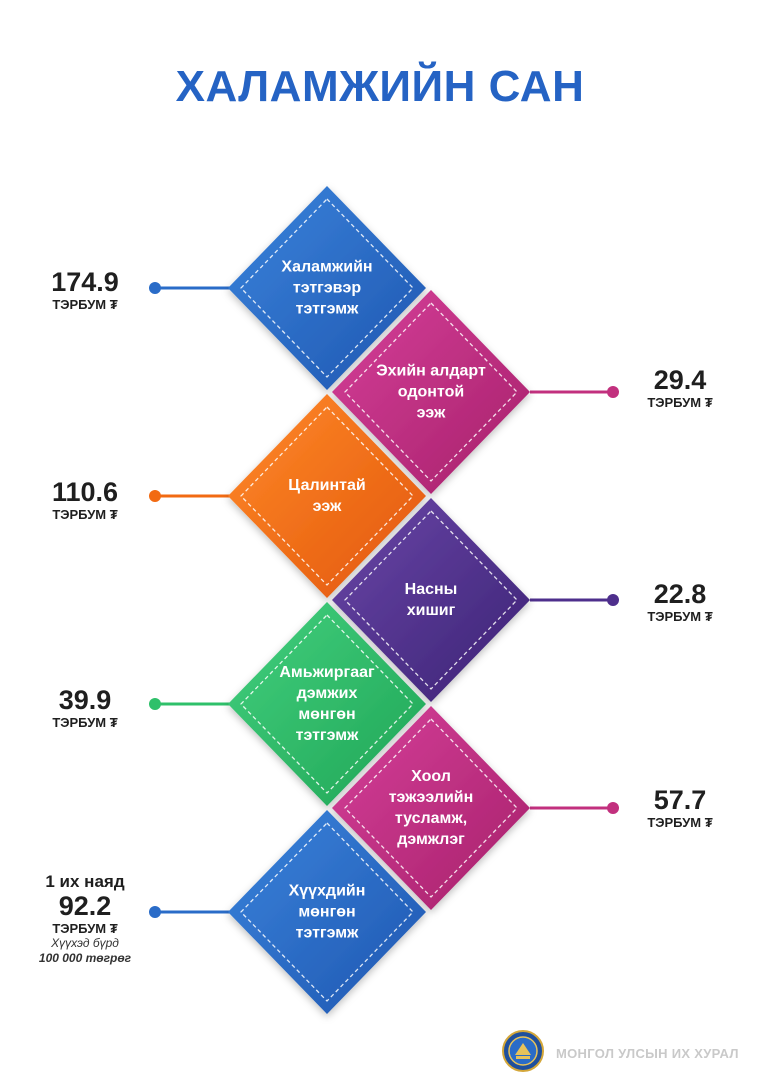 The height and width of the screenshot is (1080, 760). What do you see at coordinates (680, 380) in the screenshot?
I see `value-amount: 29.4` at bounding box center [680, 380].